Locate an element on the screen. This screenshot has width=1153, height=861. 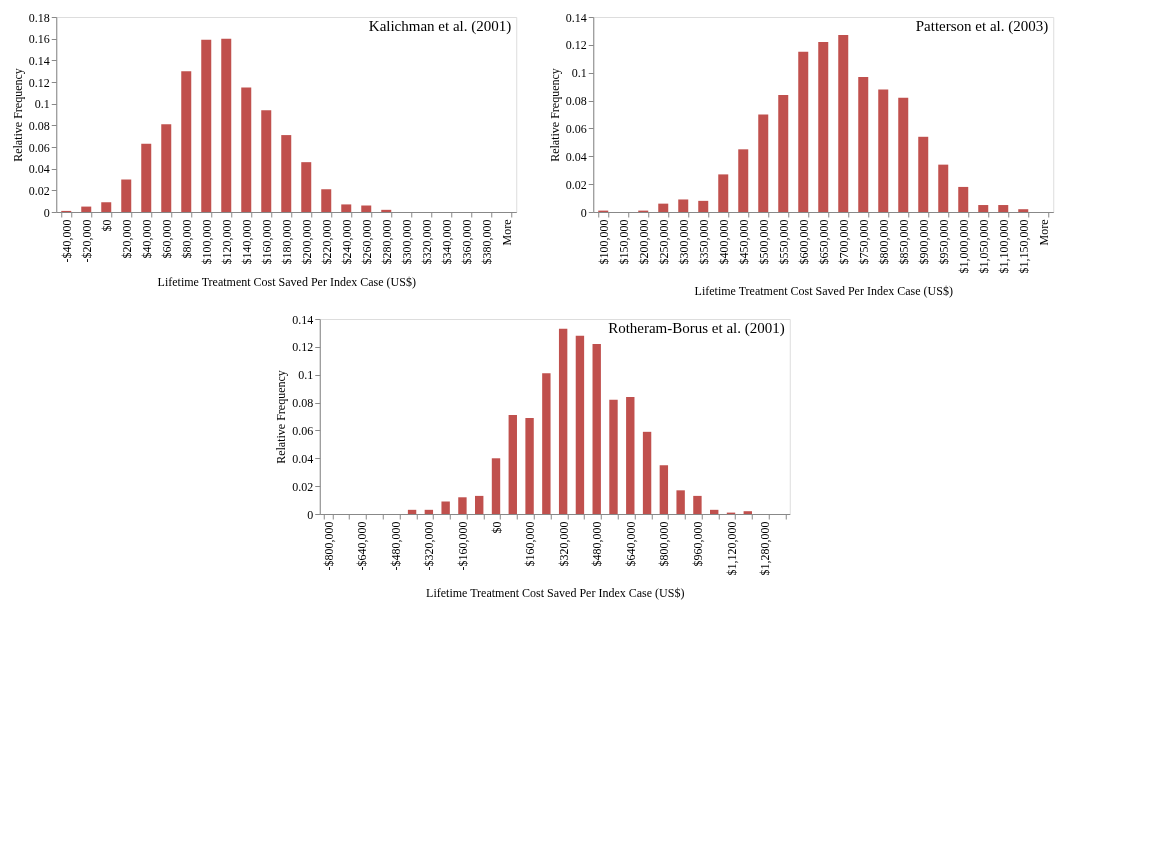
x-tick-label: $20,000 is located at coordinates (126, 239).